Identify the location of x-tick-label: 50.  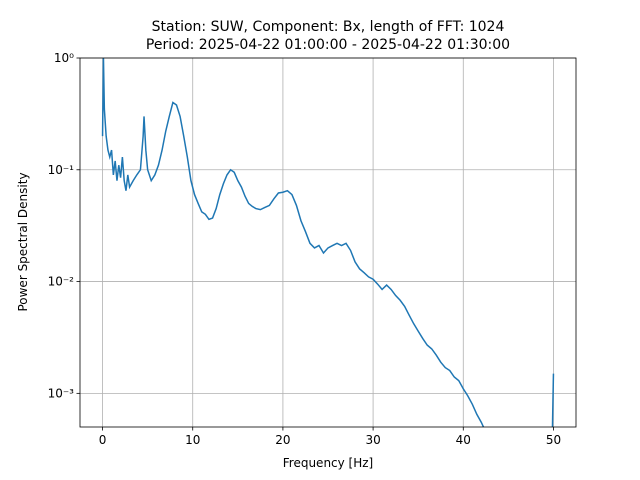
(553, 440).